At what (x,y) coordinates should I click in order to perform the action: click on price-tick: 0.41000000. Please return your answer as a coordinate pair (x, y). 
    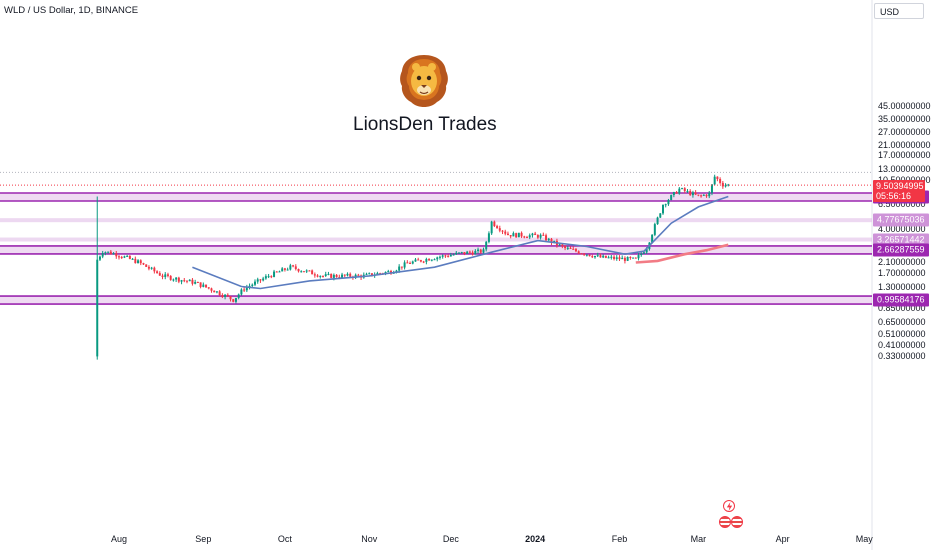
    Looking at the image, I should click on (902, 345).